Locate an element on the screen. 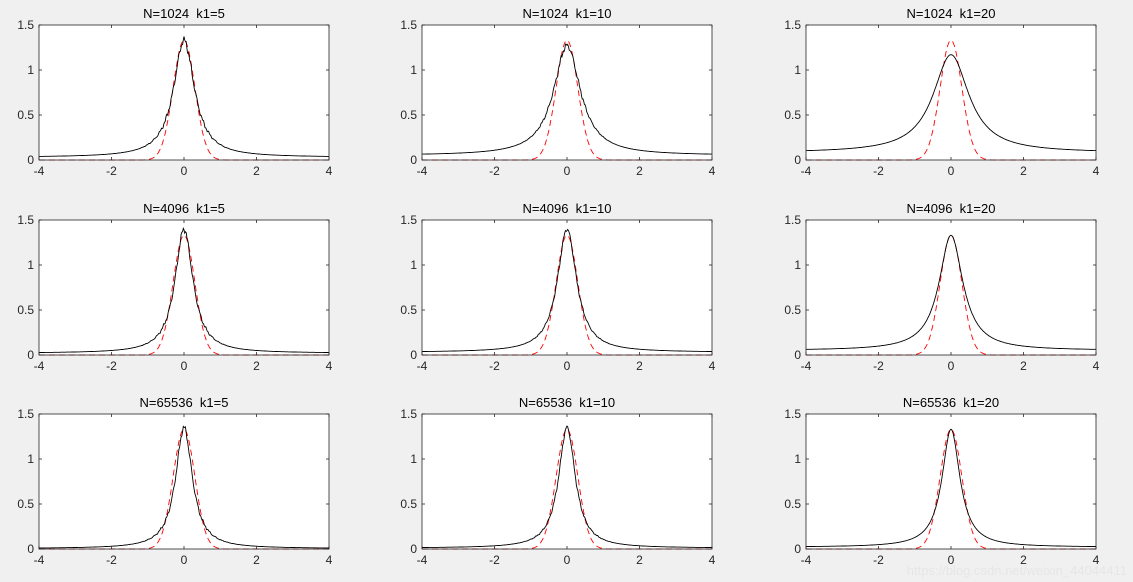  subplot-2: -4 -2 0 2 4 0 0.5 1 1.5 N=1024 k1=10 is located at coordinates (557, 92).